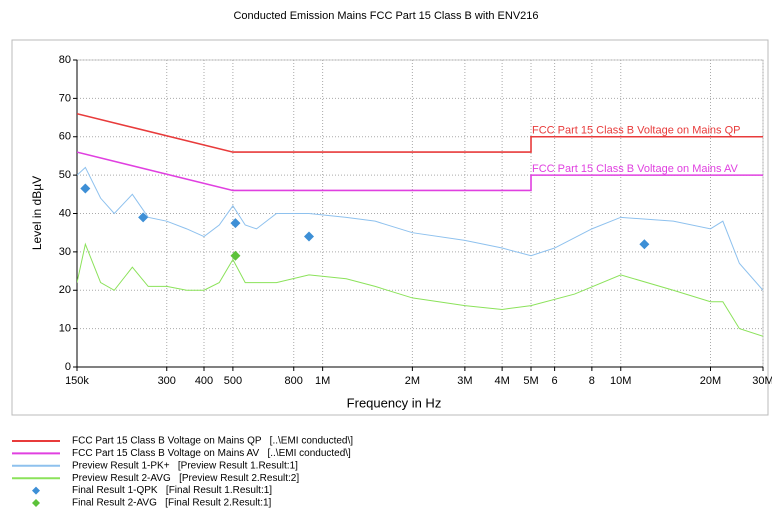 Image resolution: width=772 pixels, height=524 pixels. Describe the element at coordinates (635, 169) in the screenshot. I see `annotation: FCC Part 15 Class B Voltage on Mains AV` at that location.